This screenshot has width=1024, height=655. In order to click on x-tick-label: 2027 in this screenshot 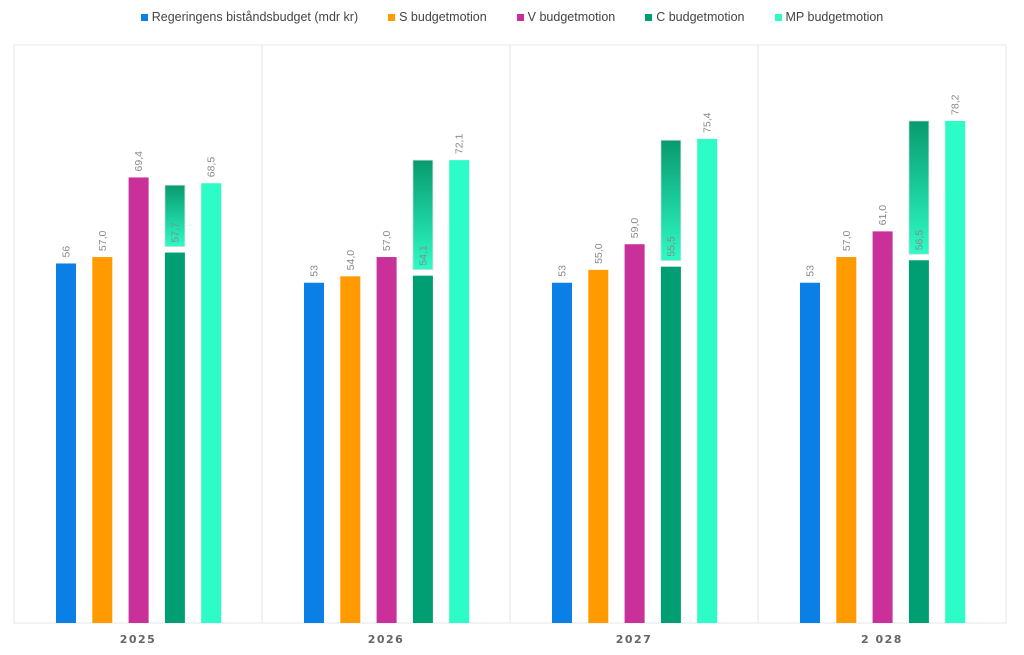, I will do `click(634, 639)`.